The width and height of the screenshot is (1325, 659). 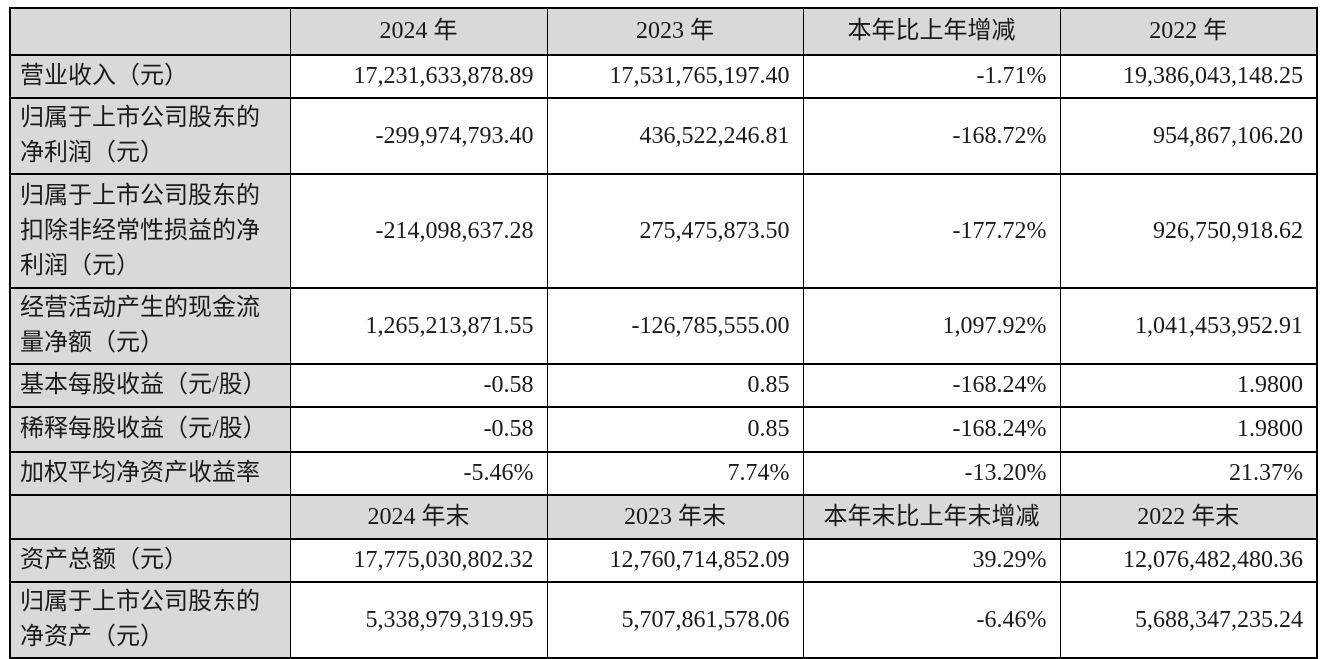 I want to click on header-cell-2022: 2022 年, so click(x=1188, y=31).